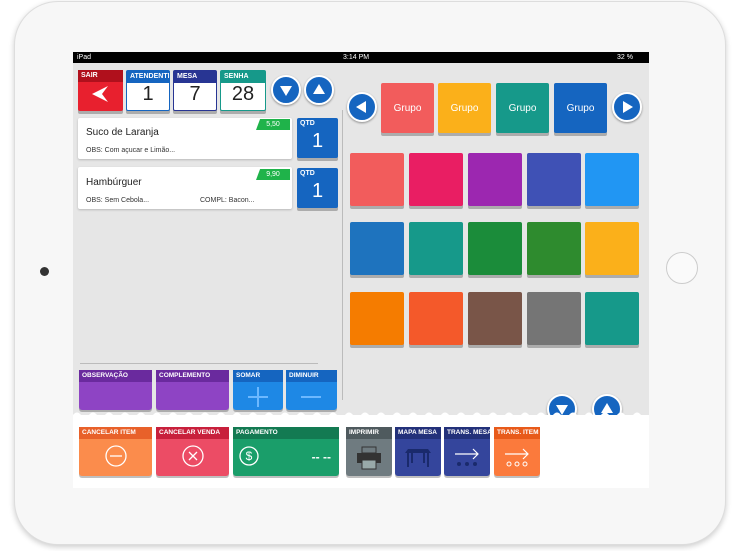  I want to click on value: 7, so click(195, 94).